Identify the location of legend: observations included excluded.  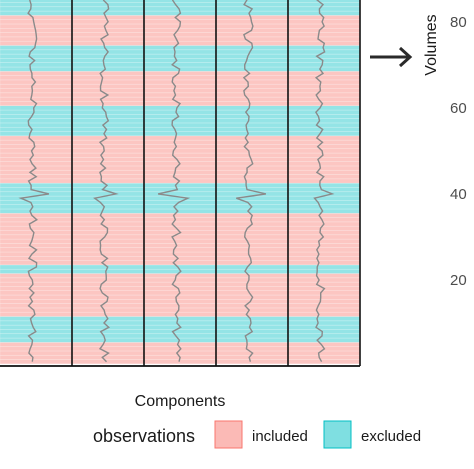
(257, 434).